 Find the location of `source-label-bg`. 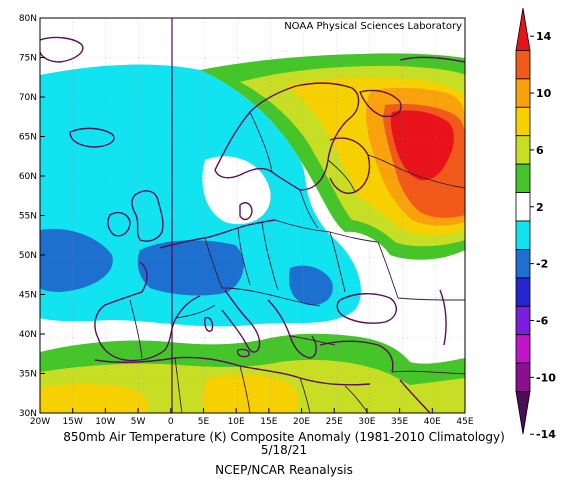

source-label-bg is located at coordinates (373, 25).